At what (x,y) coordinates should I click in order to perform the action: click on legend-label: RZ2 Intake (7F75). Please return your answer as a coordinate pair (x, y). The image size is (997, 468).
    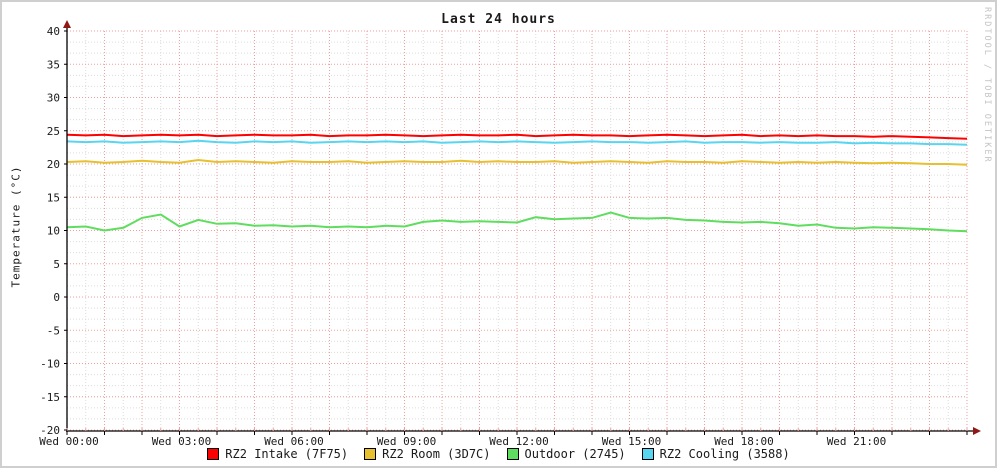
    Looking at the image, I should click on (287, 454).